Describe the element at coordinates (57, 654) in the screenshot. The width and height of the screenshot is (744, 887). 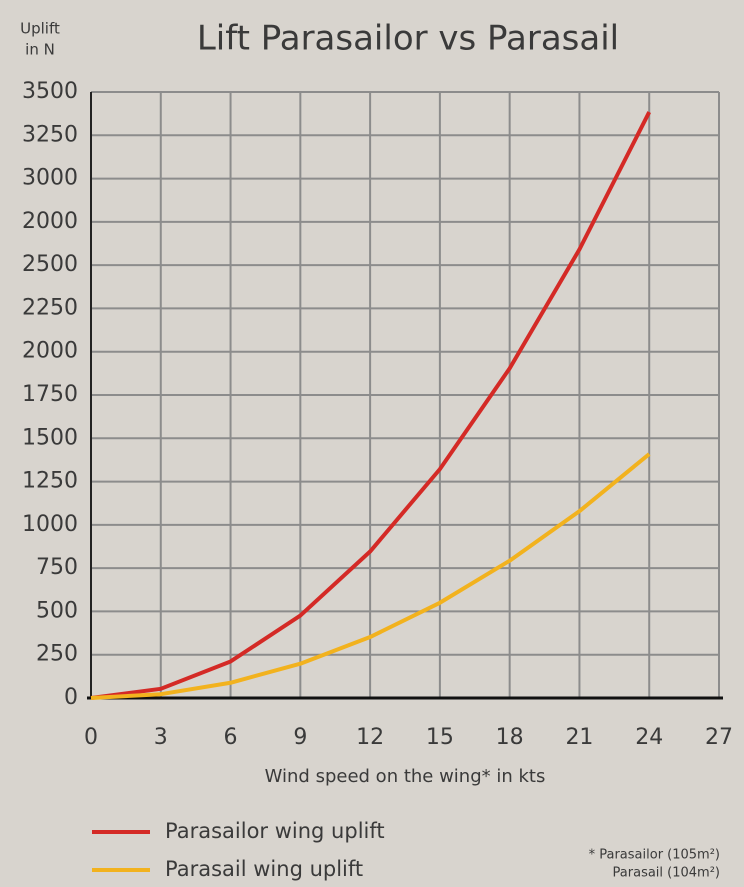
I see `y-tick-label: 250` at that location.